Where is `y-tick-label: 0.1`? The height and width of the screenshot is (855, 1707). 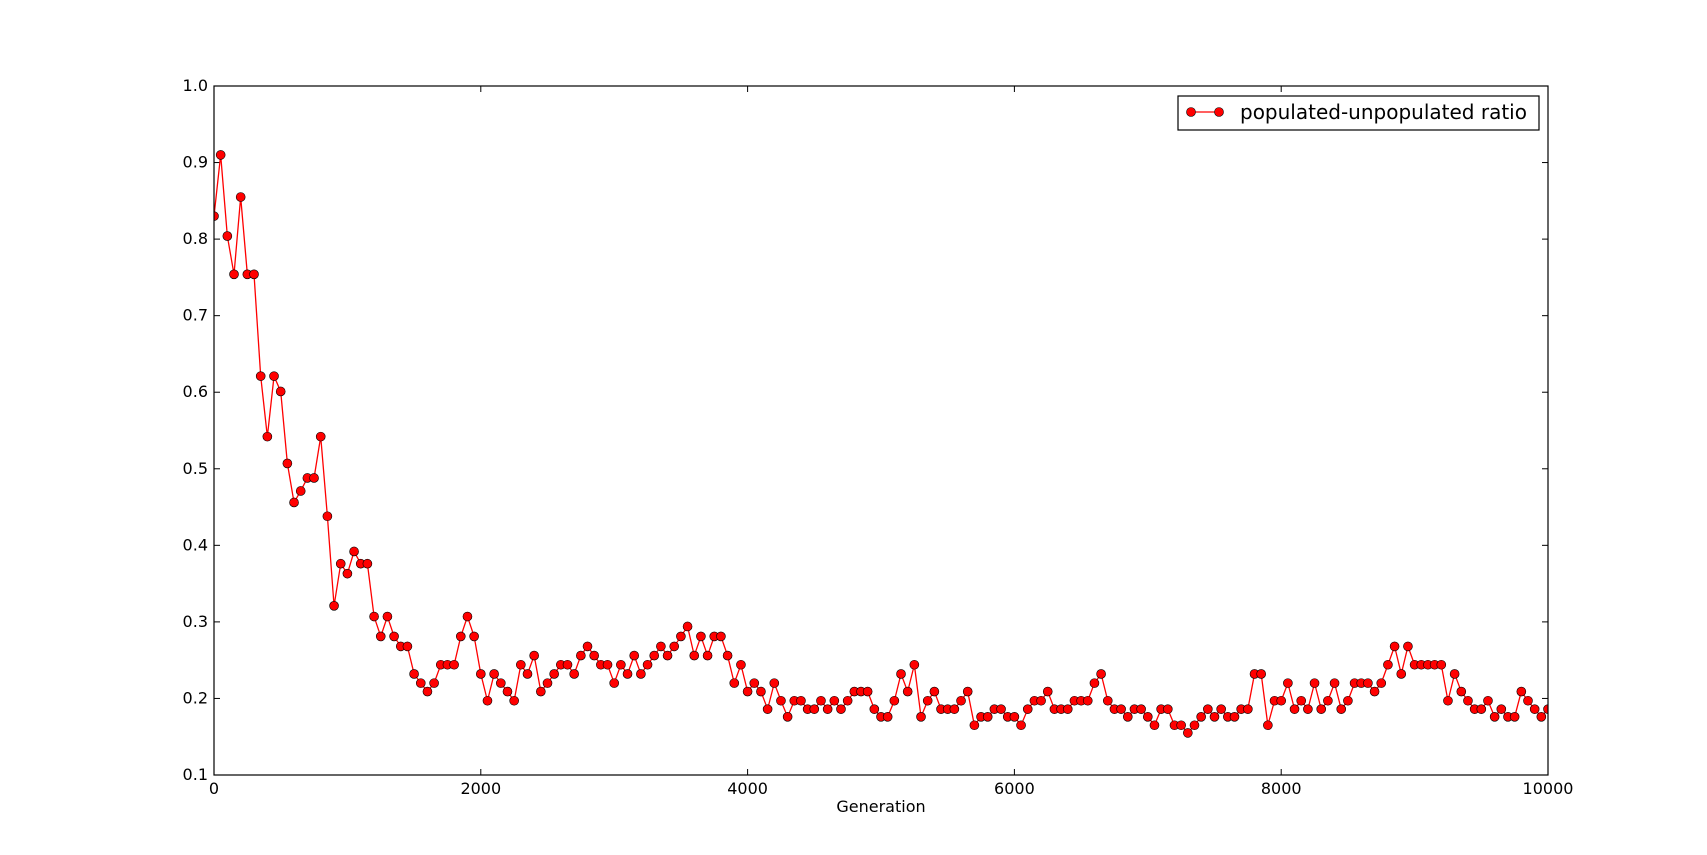 y-tick-label: 0.1 is located at coordinates (195, 774).